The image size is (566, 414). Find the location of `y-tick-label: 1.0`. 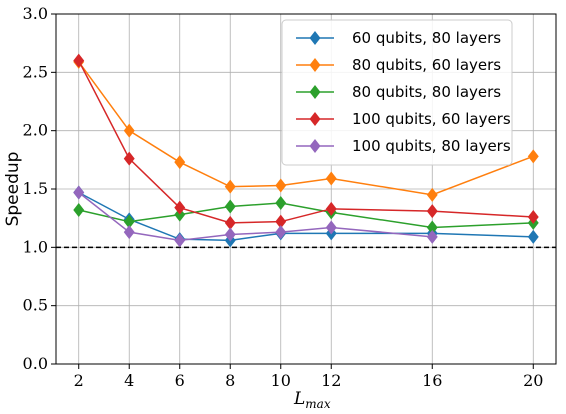

y-tick-label: 1.0 is located at coordinates (35, 246).